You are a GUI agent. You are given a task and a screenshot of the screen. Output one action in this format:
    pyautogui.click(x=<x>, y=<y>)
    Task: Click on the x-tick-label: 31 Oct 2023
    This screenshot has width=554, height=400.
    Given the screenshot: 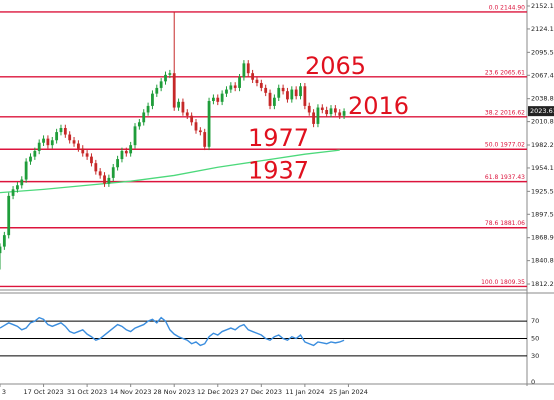 What is the action you would take?
    pyautogui.click(x=87, y=392)
    